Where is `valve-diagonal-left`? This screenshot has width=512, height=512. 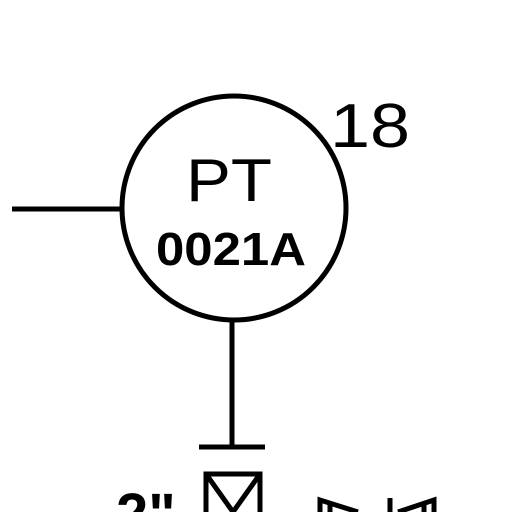
valve-diagonal-left is located at coordinates (219, 492).